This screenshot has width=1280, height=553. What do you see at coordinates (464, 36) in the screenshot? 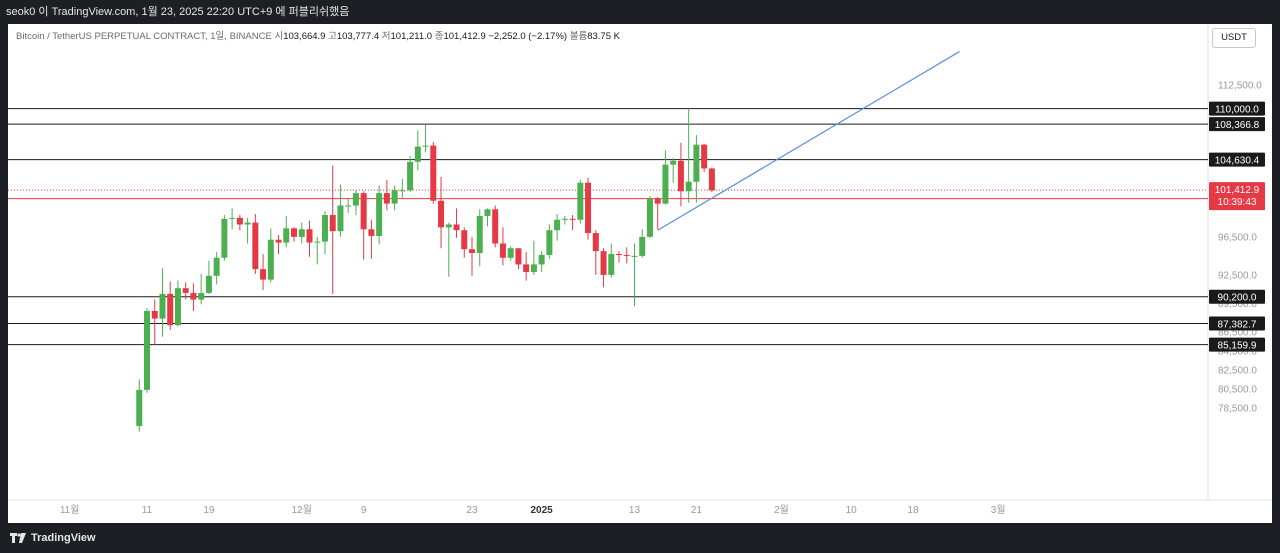
I see `close-value: 101,412.9` at bounding box center [464, 36].